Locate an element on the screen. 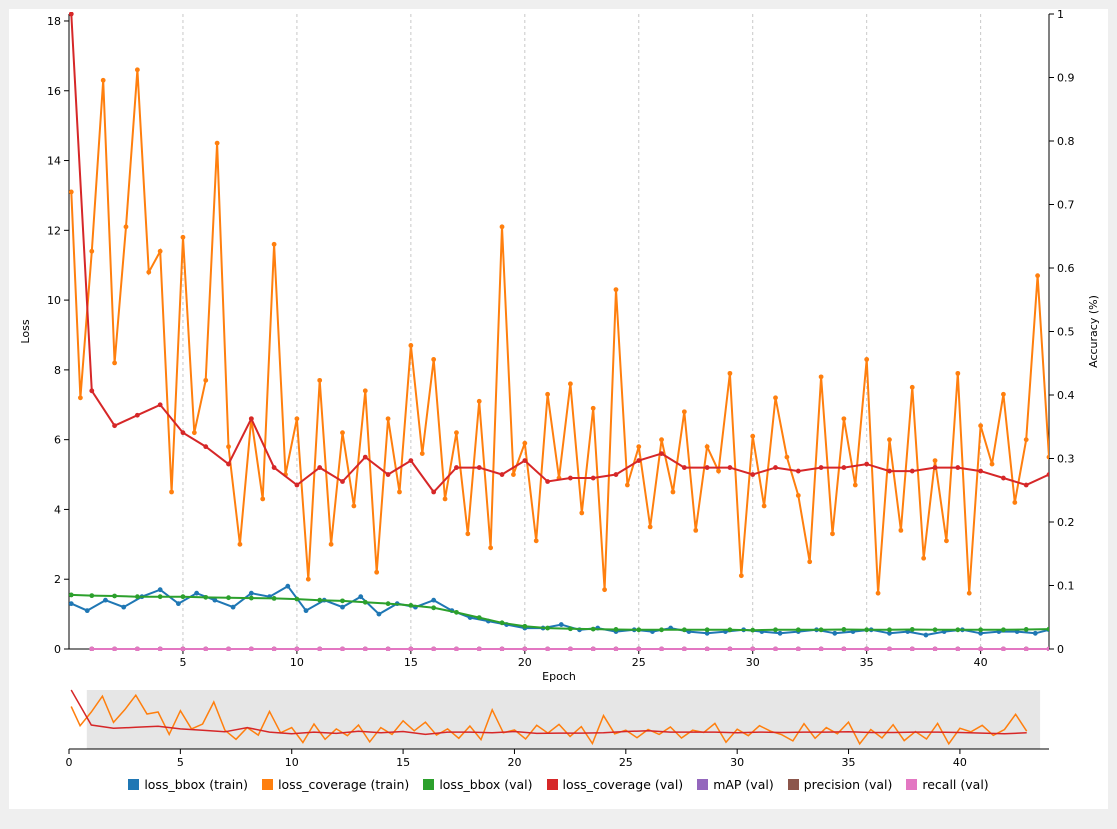 This screenshot has width=1117, height=829. legend-item: loss_bbox (val) is located at coordinates (478, 784).